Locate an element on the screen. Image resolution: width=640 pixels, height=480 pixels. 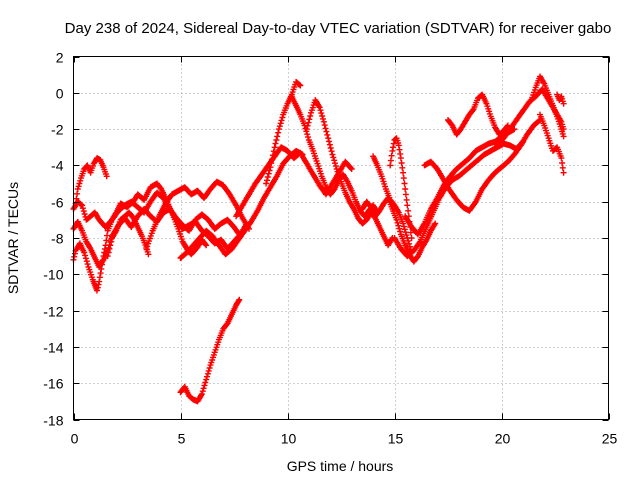
x-tick-label: 25 is located at coordinates (610, 439).